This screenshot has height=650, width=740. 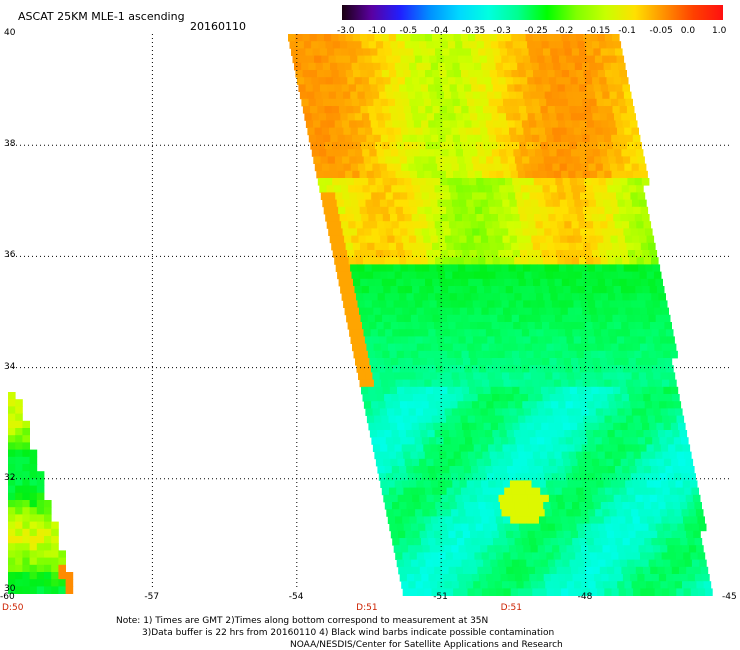 What do you see at coordinates (10, 33) in the screenshot?
I see `lat-tick-label: 40` at bounding box center [10, 33].